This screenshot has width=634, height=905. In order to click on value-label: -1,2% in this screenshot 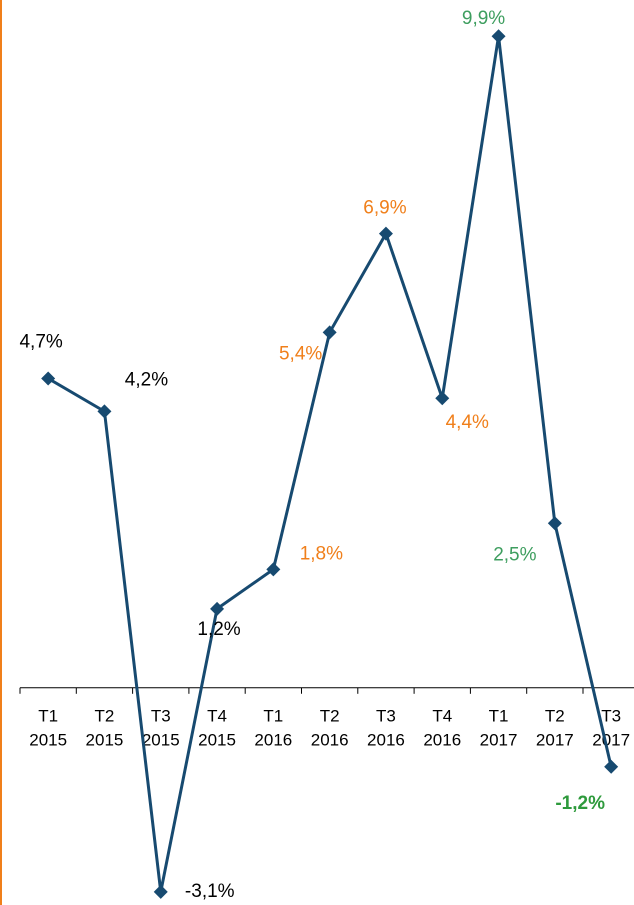, I will do `click(580, 803)`.